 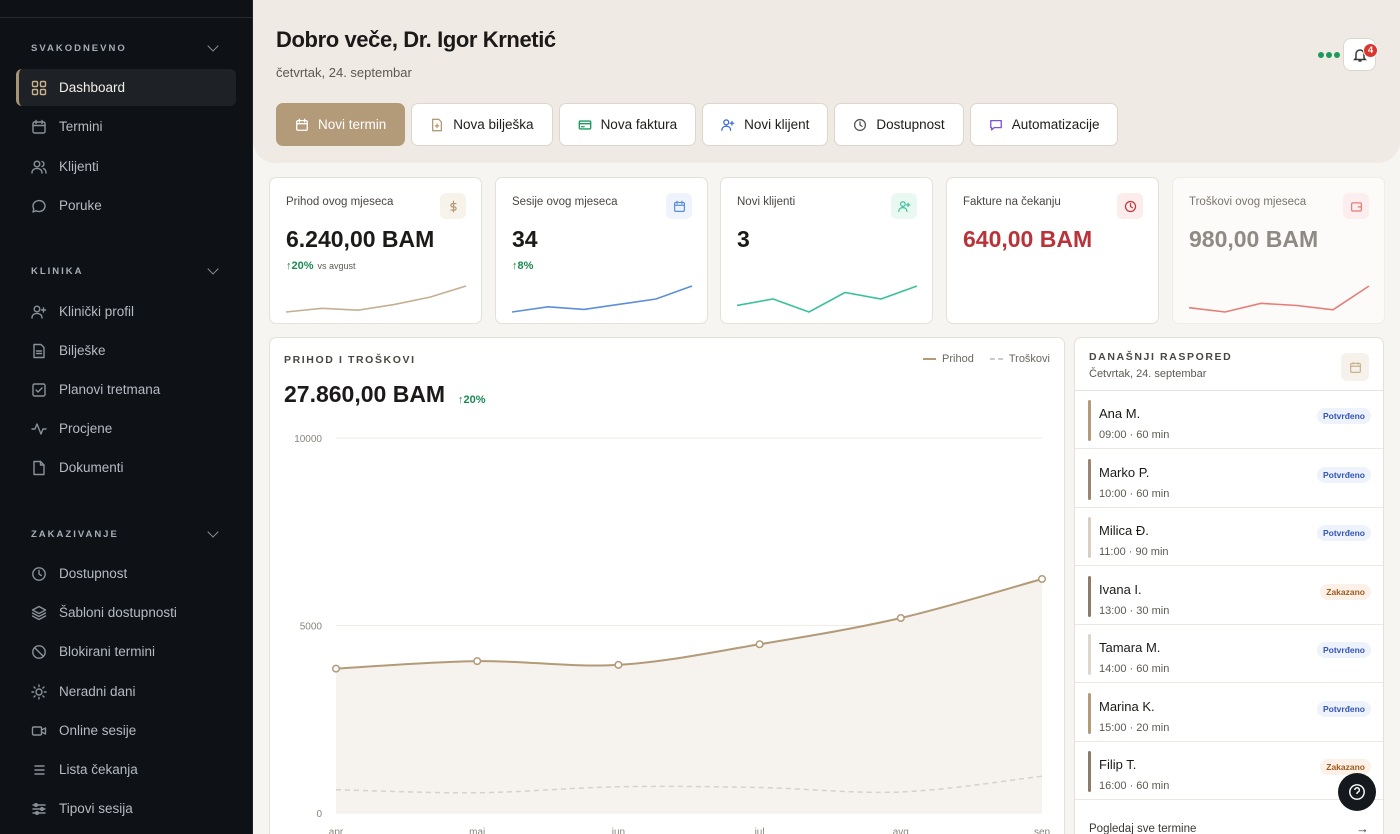 I want to click on sidebar-item-label: Dashboard, so click(x=92, y=87).